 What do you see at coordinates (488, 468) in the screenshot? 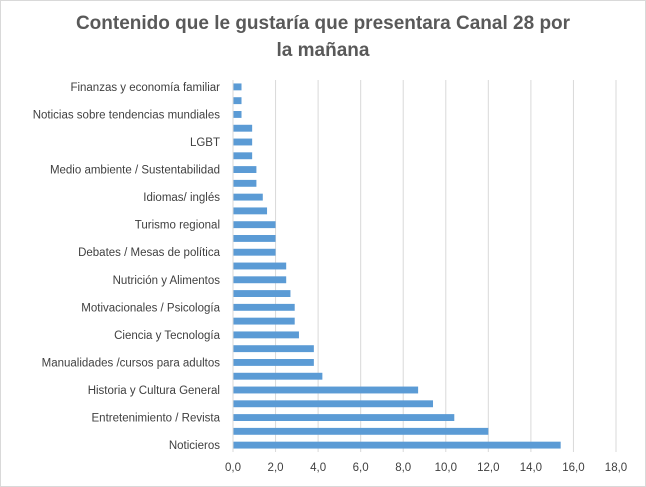
I see `x-tick-label-6: 12,0` at bounding box center [488, 468].